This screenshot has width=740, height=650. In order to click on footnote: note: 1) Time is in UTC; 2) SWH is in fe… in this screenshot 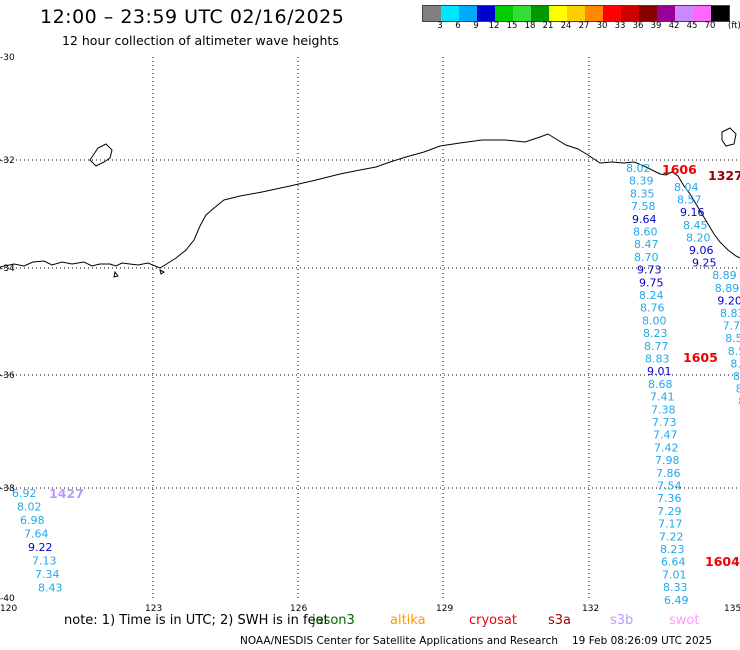, I will do `click(196, 620)`.